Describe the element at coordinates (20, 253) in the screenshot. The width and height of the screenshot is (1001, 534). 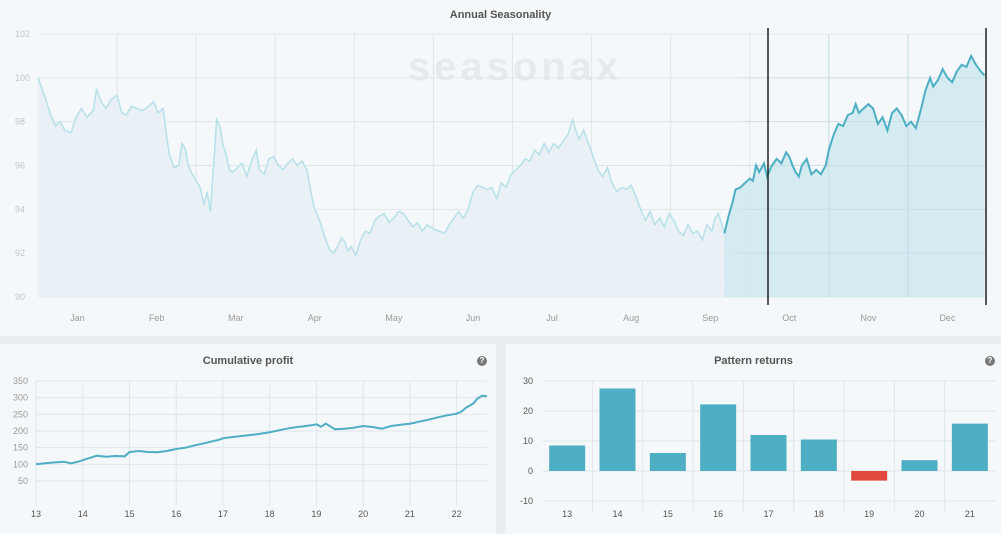
I see `y-tick-label: 92` at that location.